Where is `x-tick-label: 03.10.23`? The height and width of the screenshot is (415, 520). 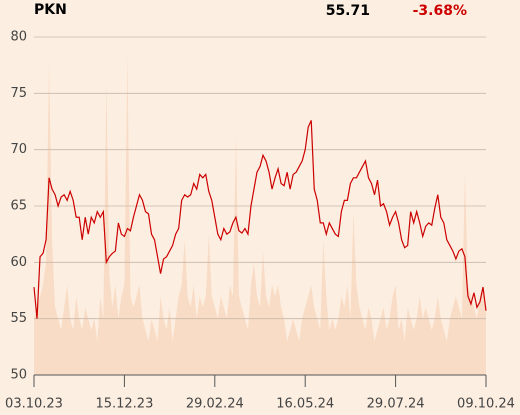 x-tick-label: 03.10.23 is located at coordinates (34, 404).